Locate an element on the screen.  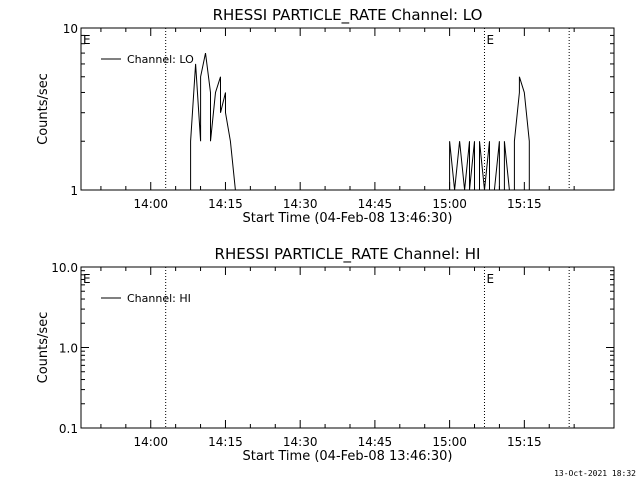
y-tick-label: 1.0 is located at coordinates (68, 349).